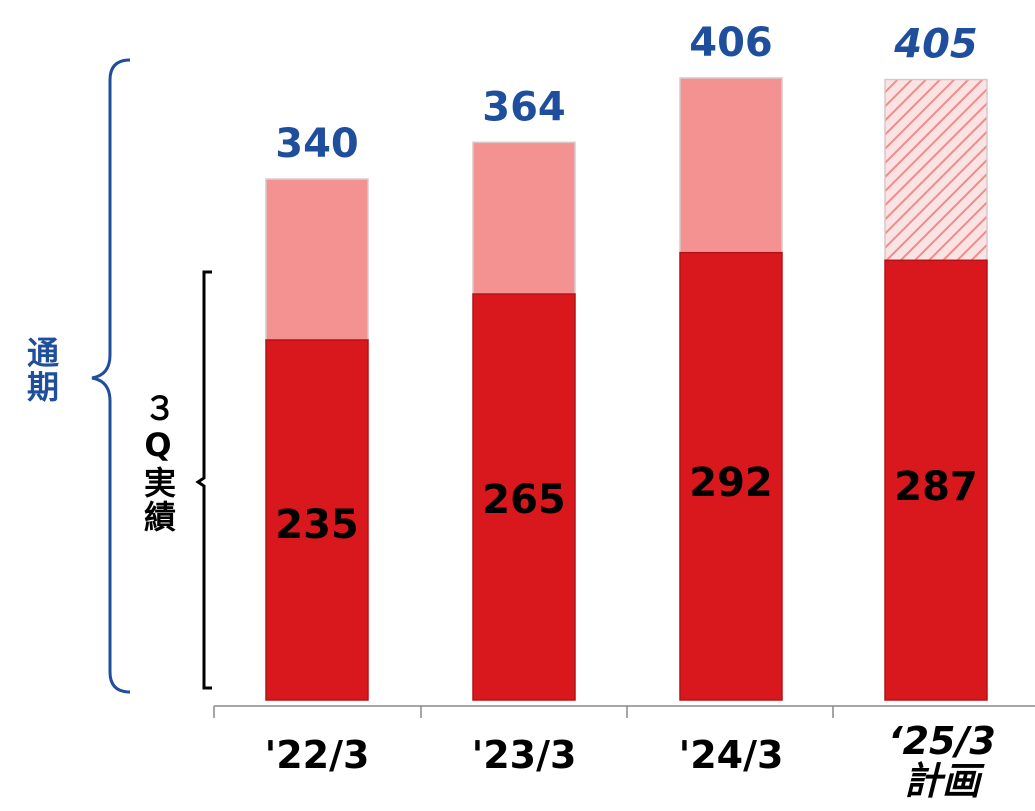 The height and width of the screenshot is (811, 1035). I want to click on total-value-label: 405, so click(935, 45).